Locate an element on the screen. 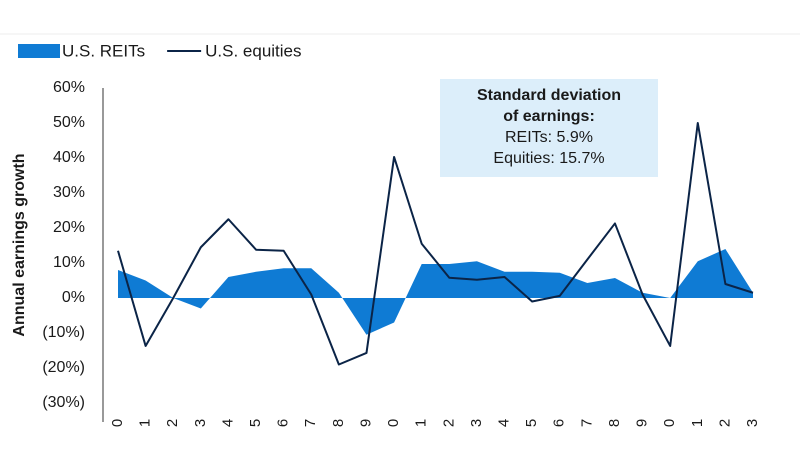  annotation-line: of earnings: is located at coordinates (549, 116).